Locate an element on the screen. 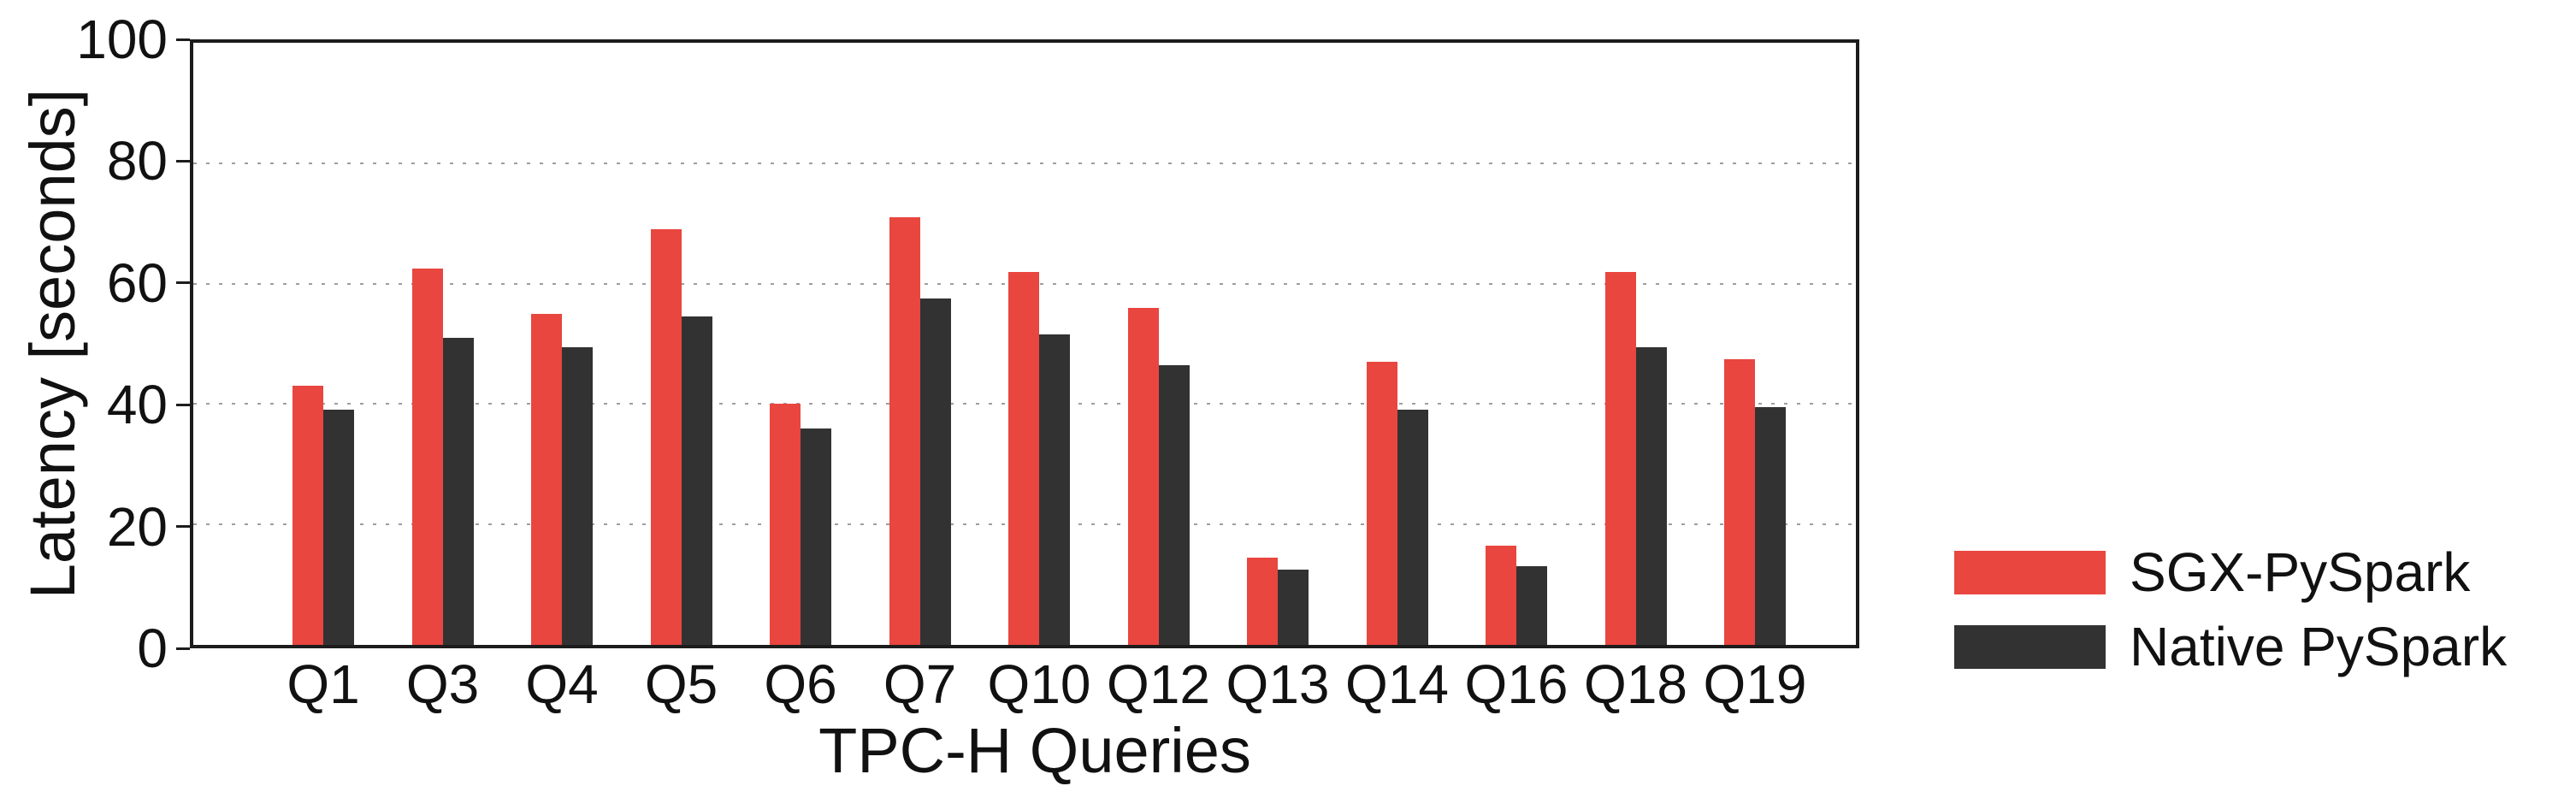  bar-q4-sgx is located at coordinates (547, 479).